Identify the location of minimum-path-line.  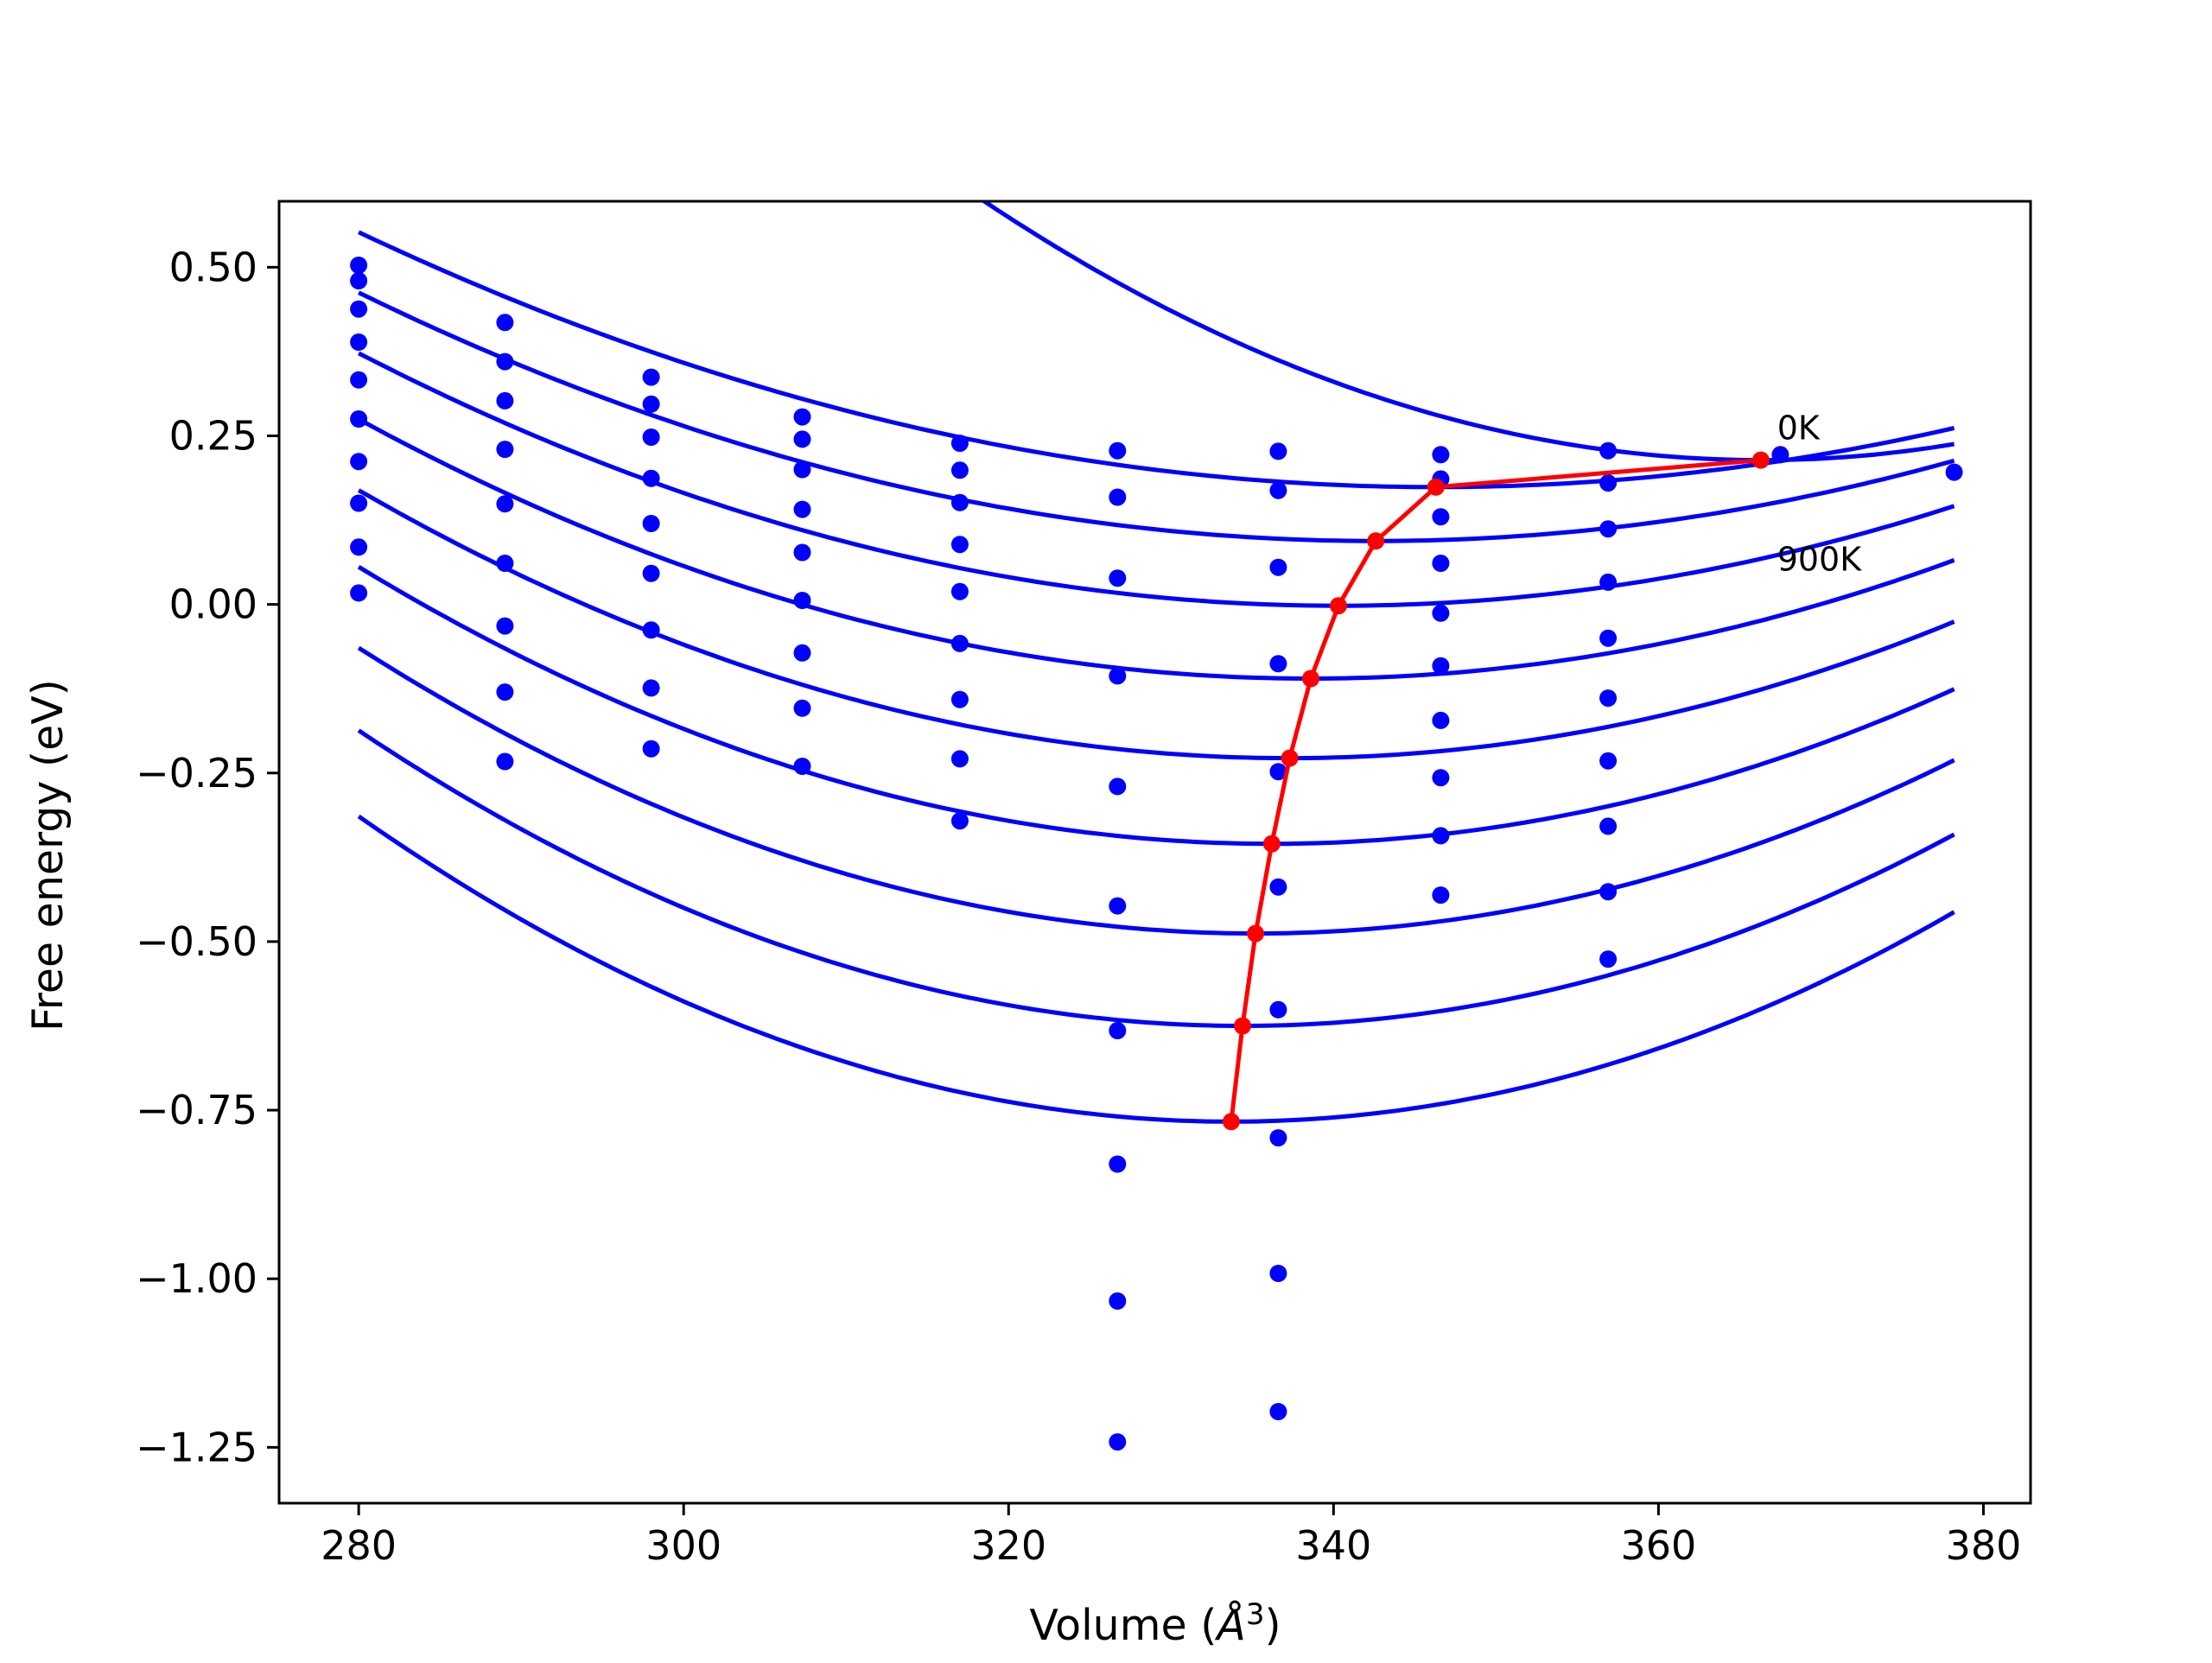
(1495, 790).